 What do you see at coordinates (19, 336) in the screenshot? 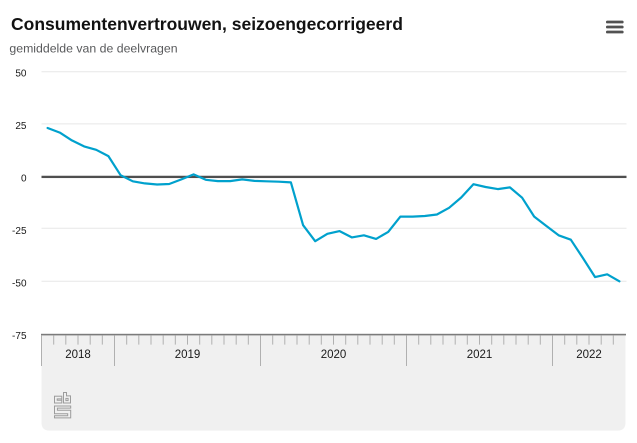
I see `svg-text: -75` at bounding box center [19, 336].